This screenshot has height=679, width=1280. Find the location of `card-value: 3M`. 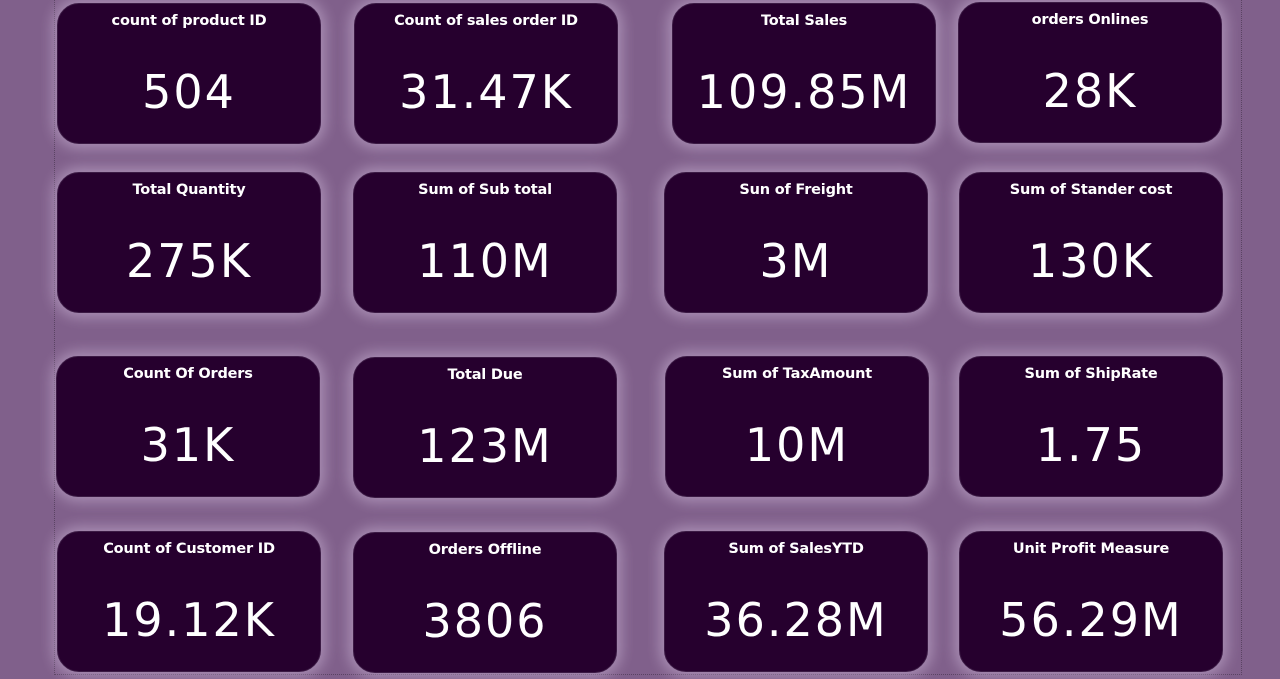

card-value: 3M is located at coordinates (796, 261).